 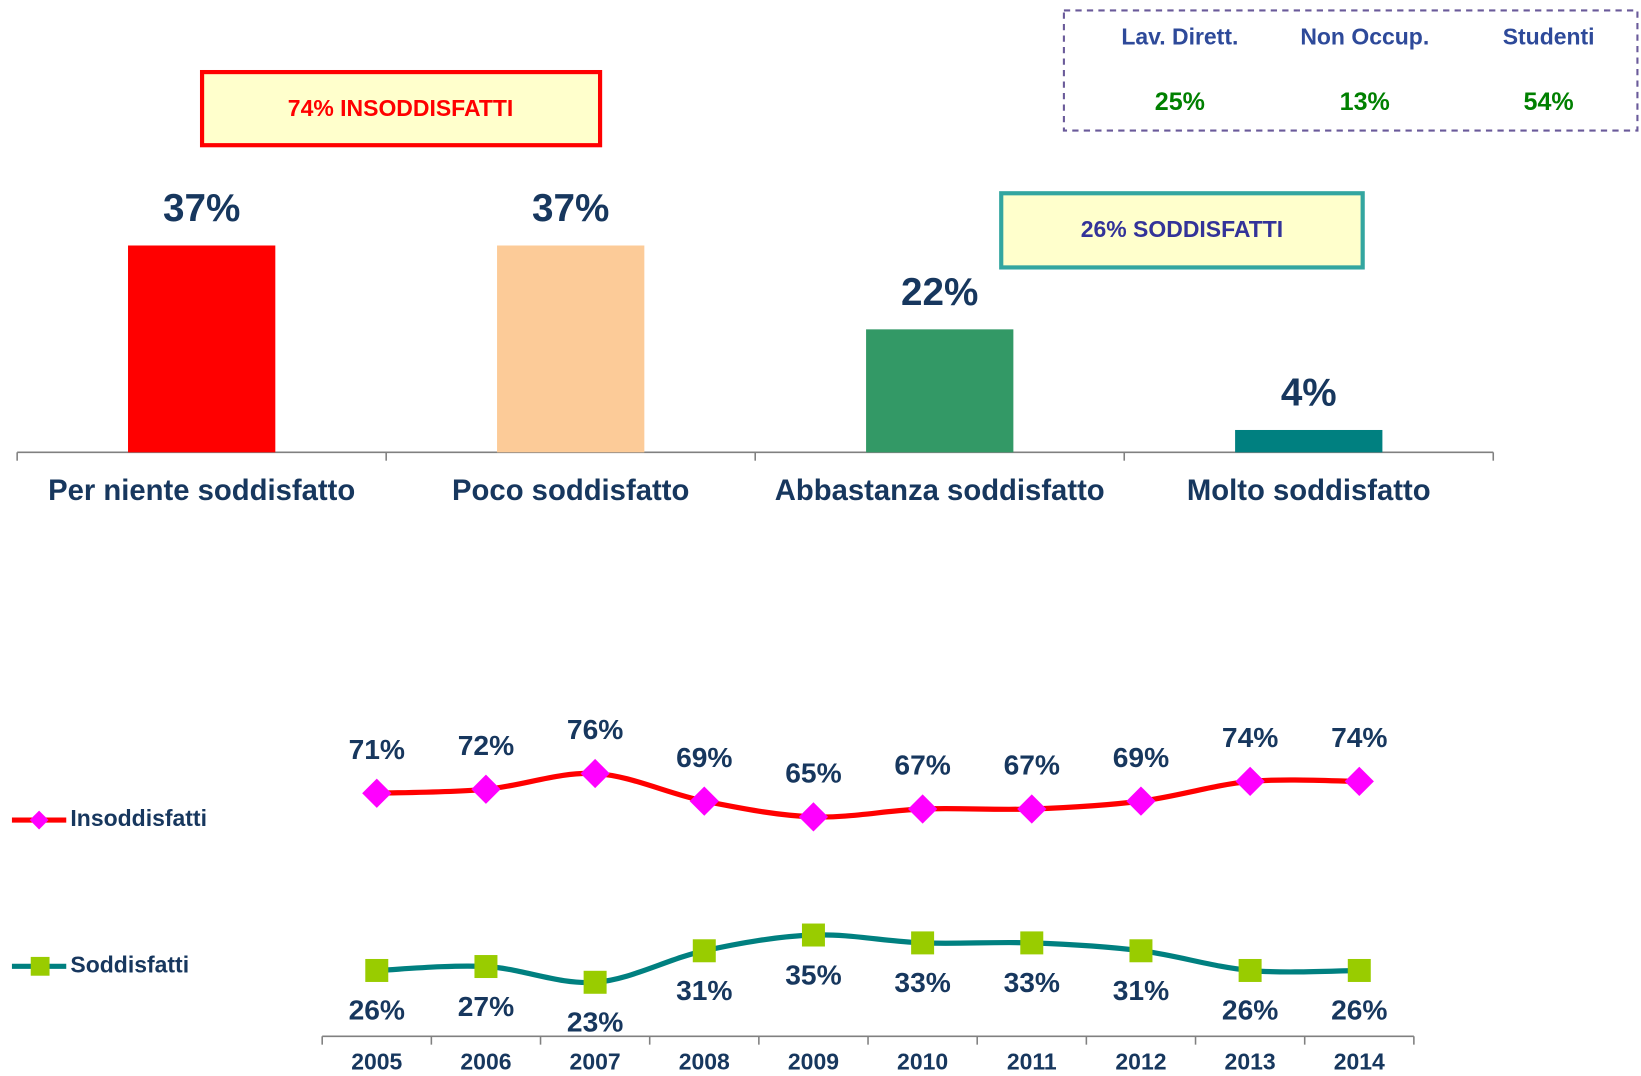 I want to click on legend-label: Soddisfatti, so click(x=129, y=964).